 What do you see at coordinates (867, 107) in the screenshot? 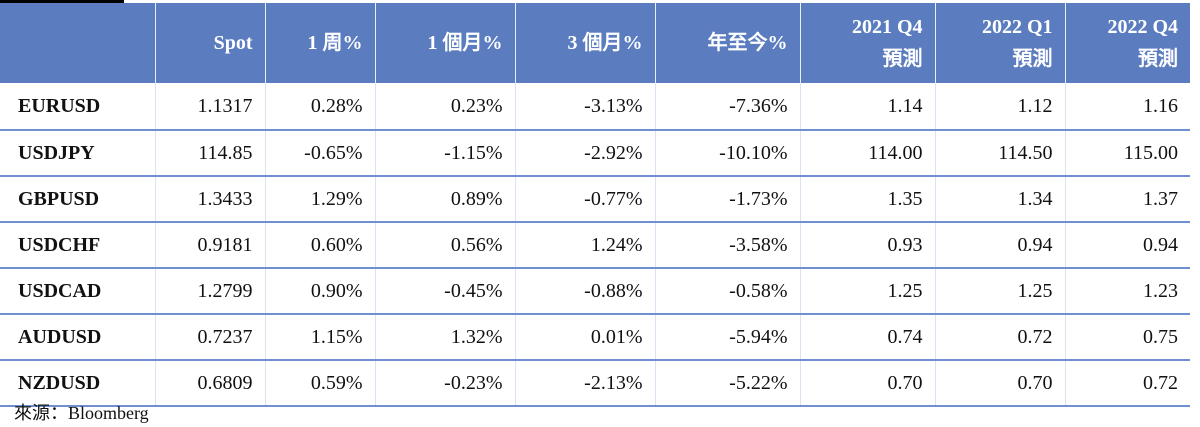
I see `table-cell: 1.14` at bounding box center [867, 107].